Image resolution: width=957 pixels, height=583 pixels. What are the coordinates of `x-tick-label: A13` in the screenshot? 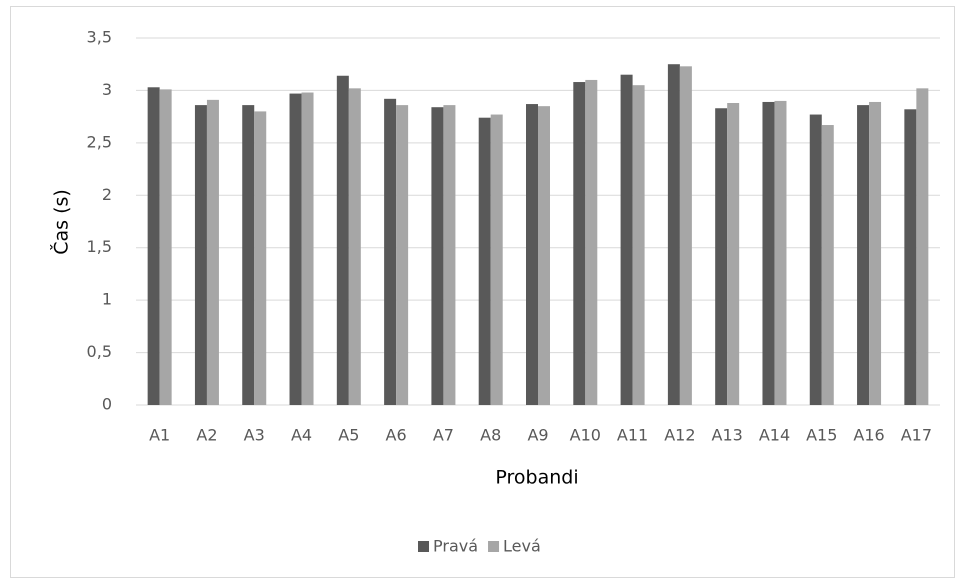 It's located at (727, 435).